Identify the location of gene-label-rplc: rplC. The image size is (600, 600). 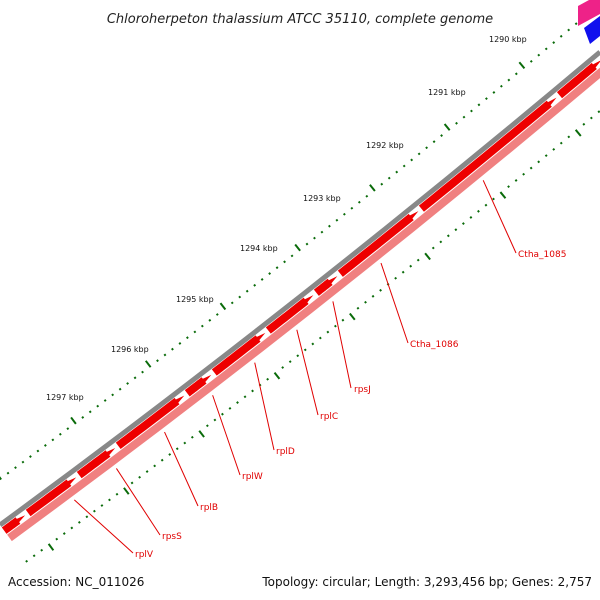
(329, 417).